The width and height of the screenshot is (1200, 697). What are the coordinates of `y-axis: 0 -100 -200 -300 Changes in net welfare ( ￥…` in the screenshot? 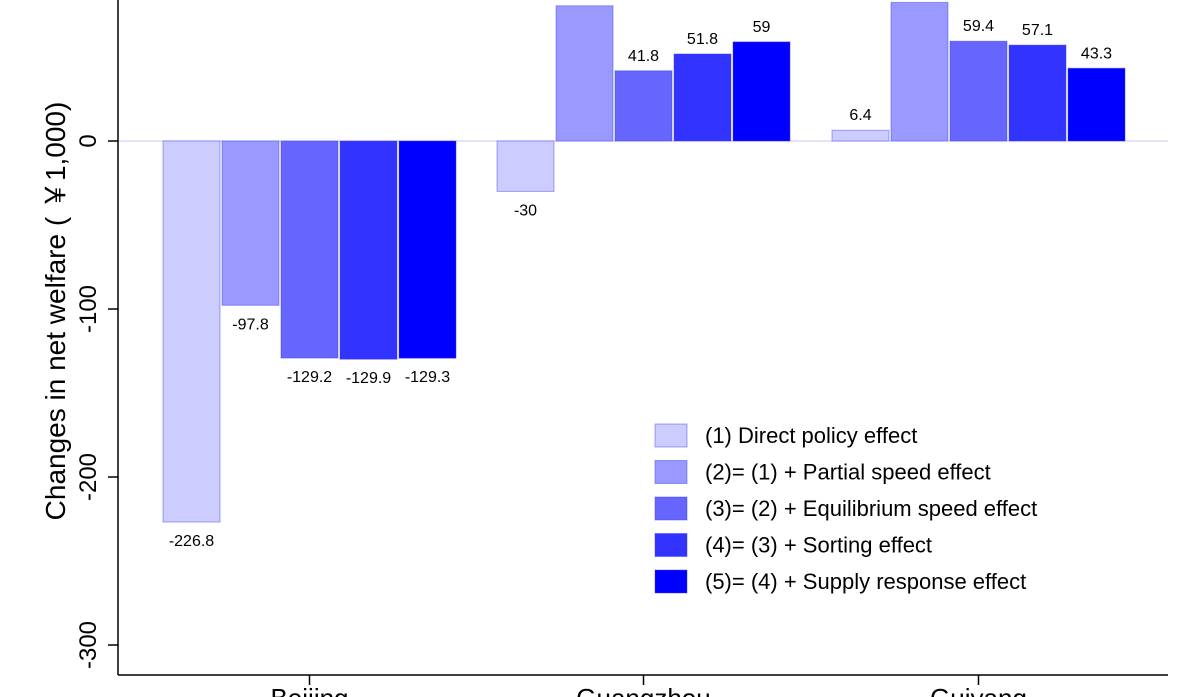 It's located at (79, 337).